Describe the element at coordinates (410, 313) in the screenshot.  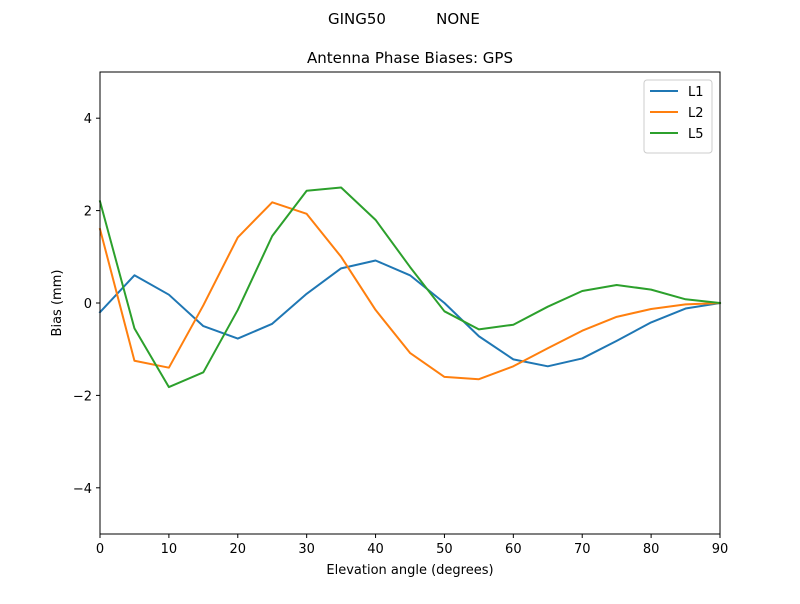
I see `series-line-l1` at that location.